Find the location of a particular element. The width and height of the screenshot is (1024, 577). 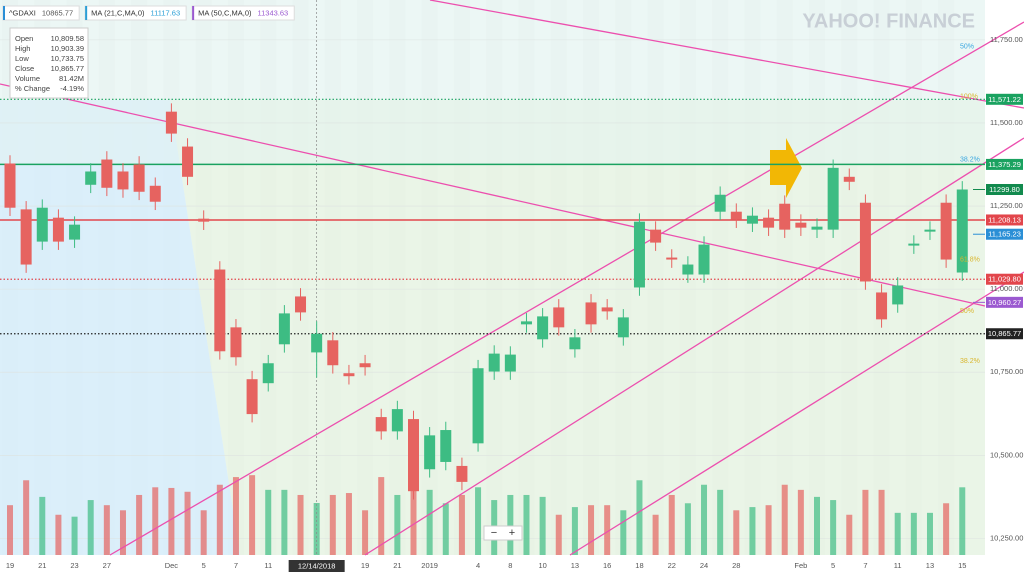

x-tick-label: Feb is located at coordinates (800, 565).